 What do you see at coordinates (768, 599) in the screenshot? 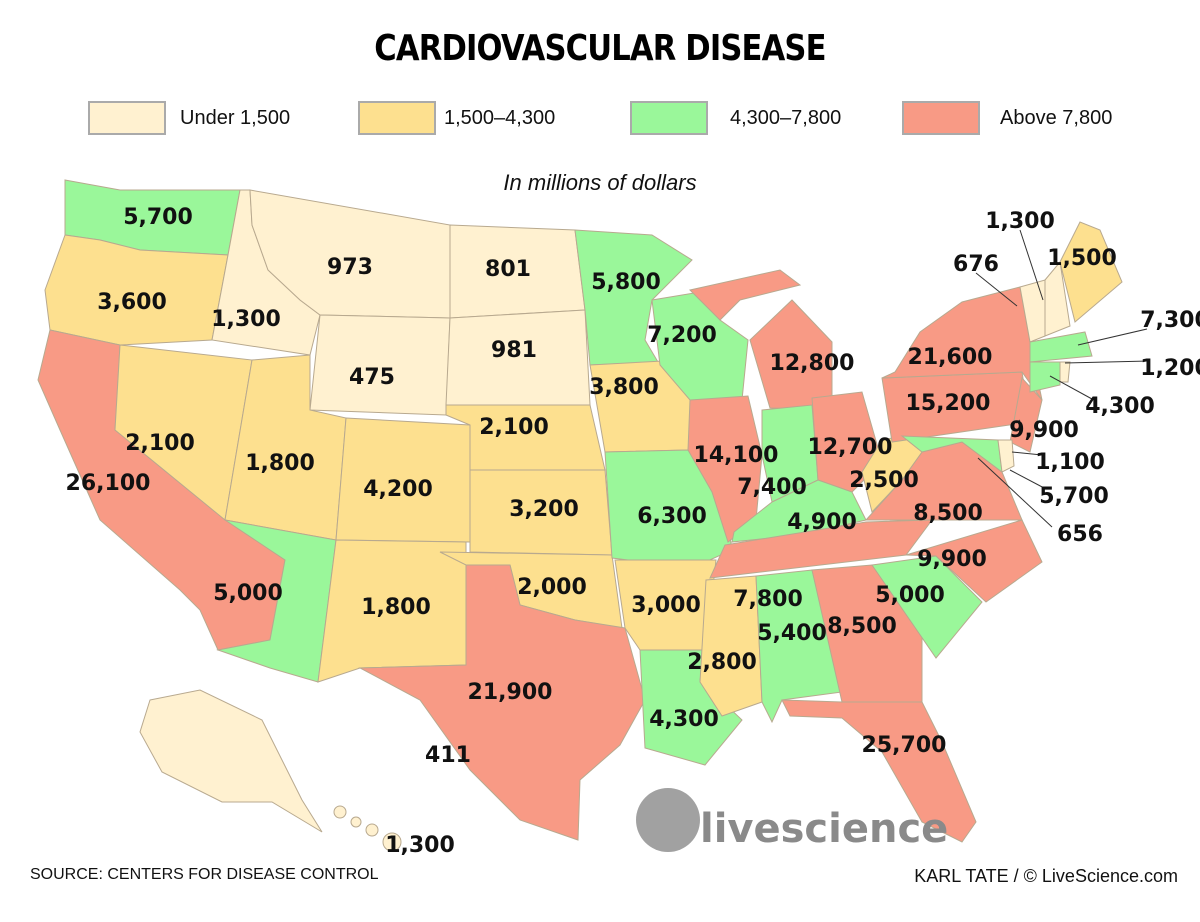
I see `value-label-tn: 7,800` at bounding box center [768, 599].